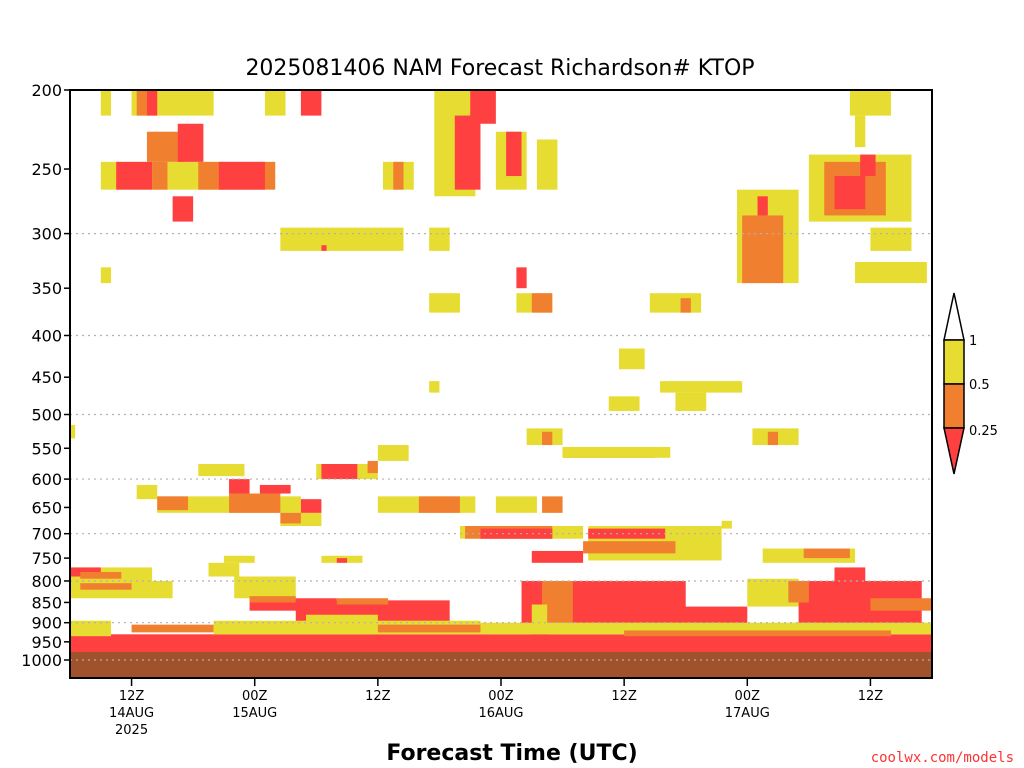 Image resolution: width=1024 pixels, height=768 pixels. What do you see at coordinates (46, 581) in the screenshot?
I see `y-tick-label: 800` at bounding box center [46, 581].